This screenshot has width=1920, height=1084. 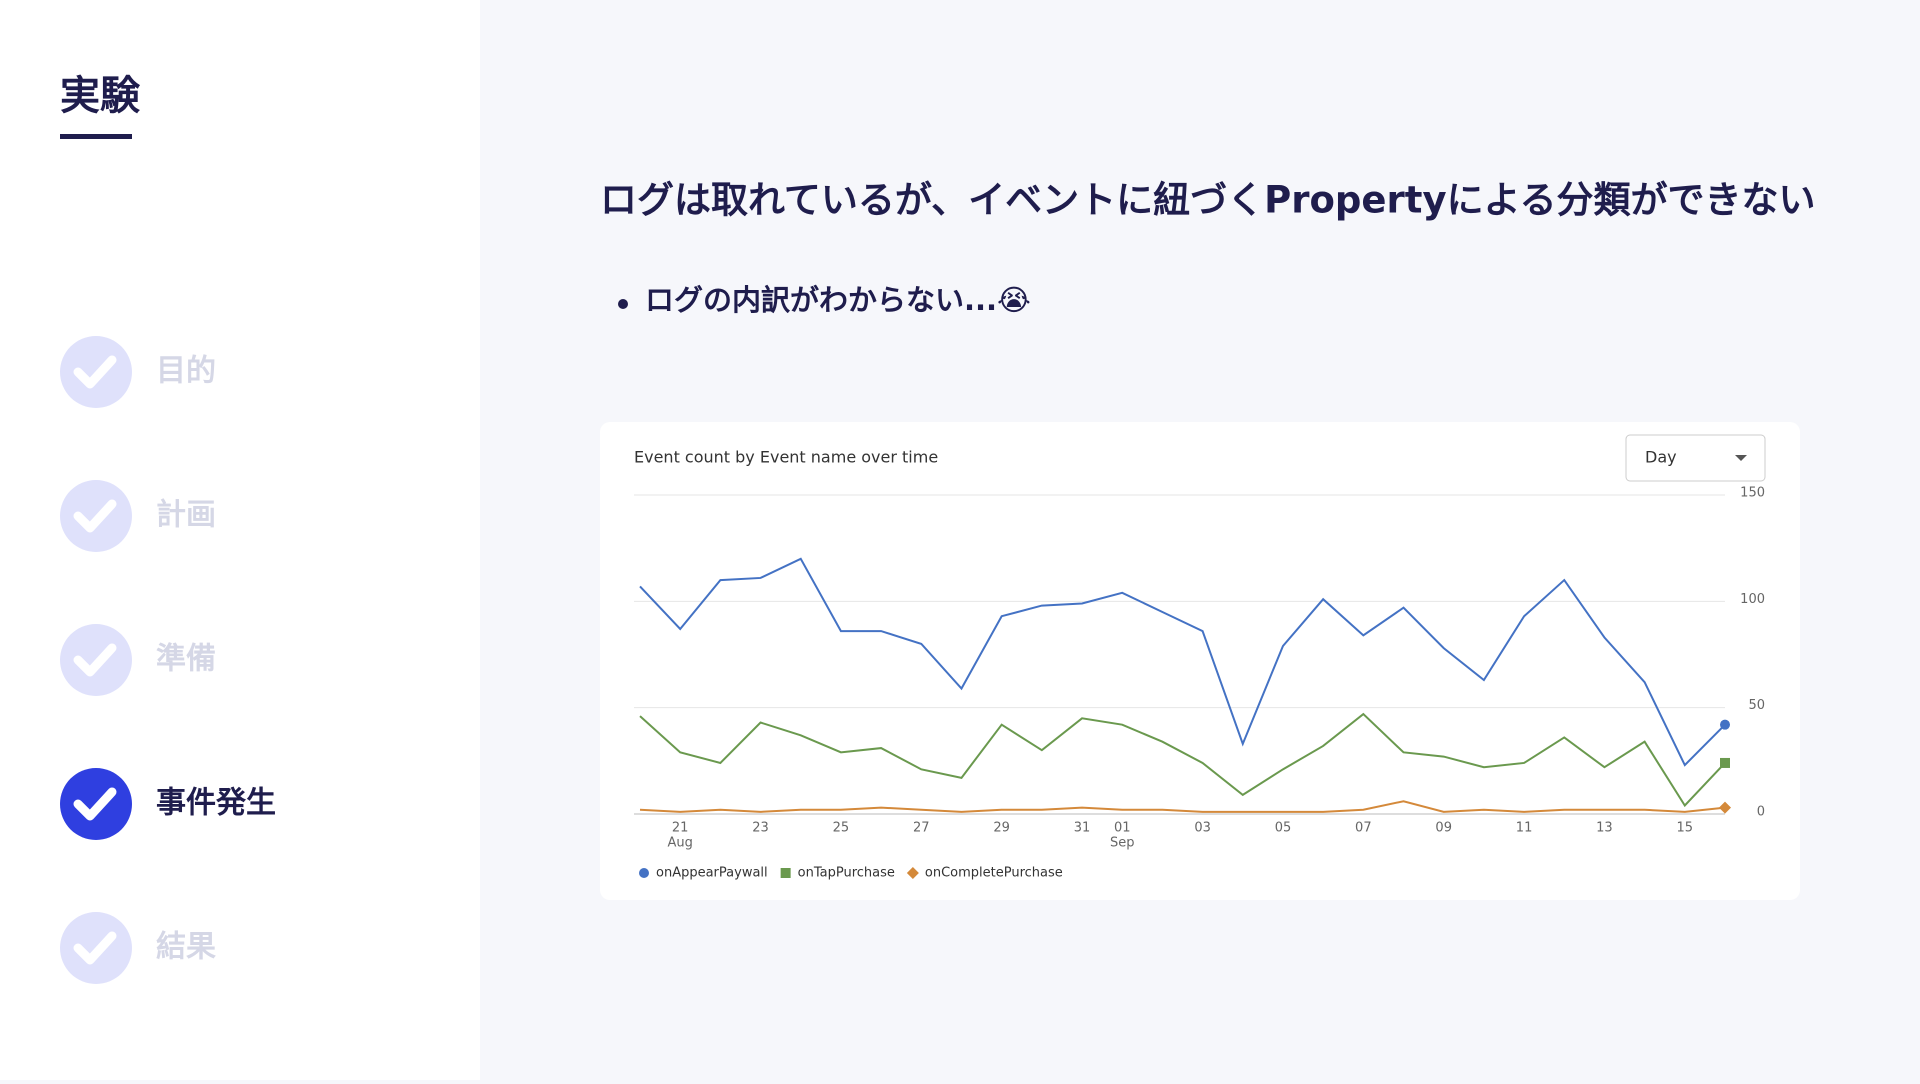 I want to click on legend-label: onCompletePurchase, so click(x=994, y=873).